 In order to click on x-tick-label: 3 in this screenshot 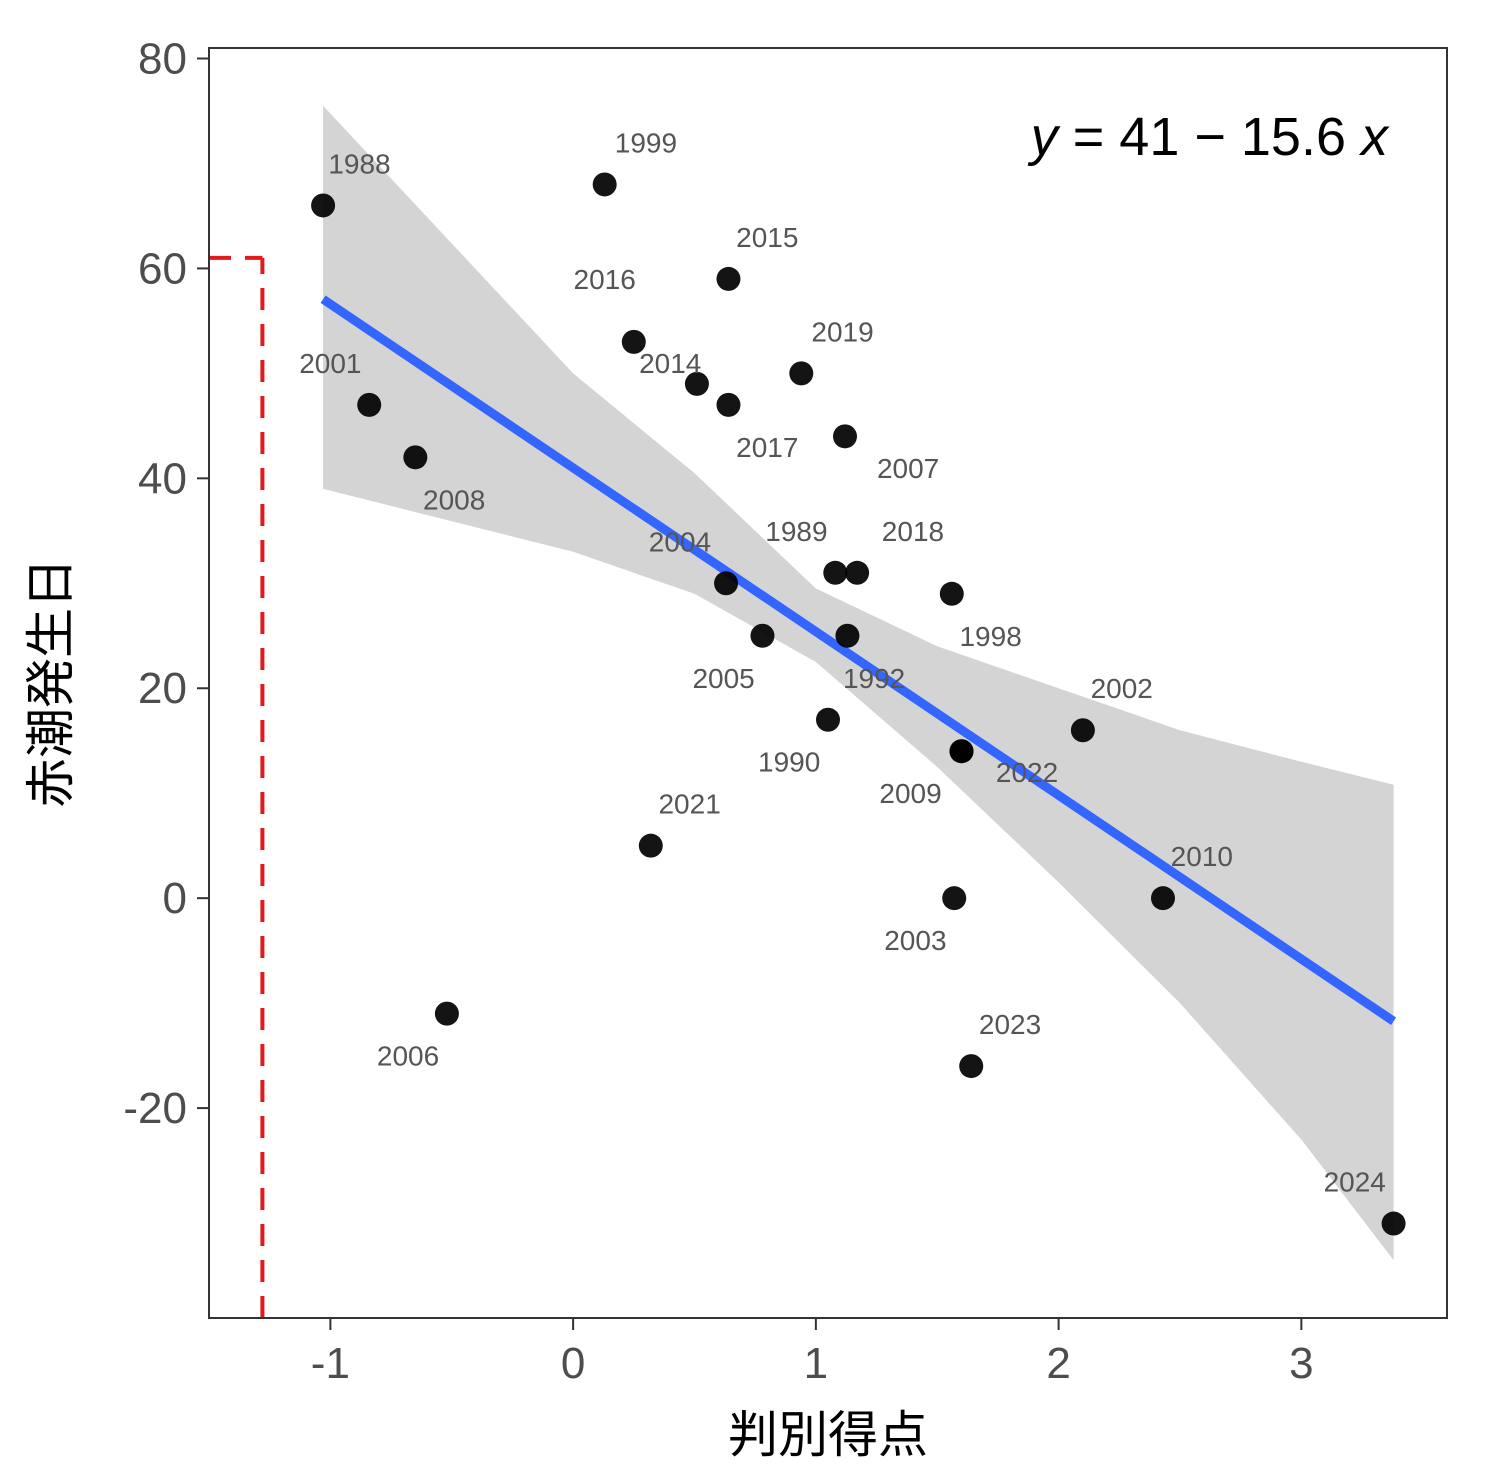, I will do `click(1301, 1363)`.